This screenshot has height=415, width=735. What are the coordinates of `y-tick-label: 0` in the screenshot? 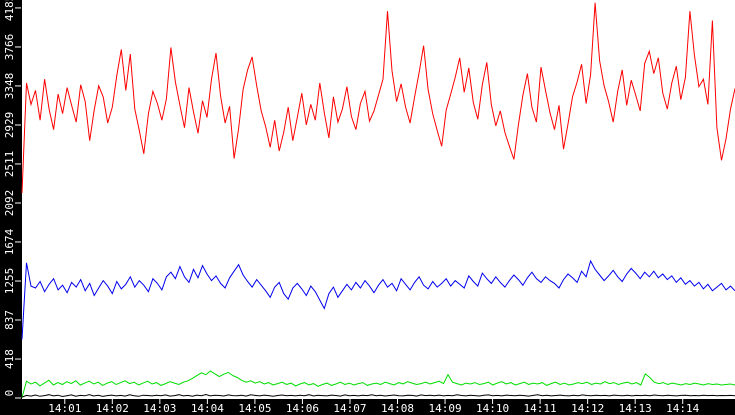 It's located at (9, 393).